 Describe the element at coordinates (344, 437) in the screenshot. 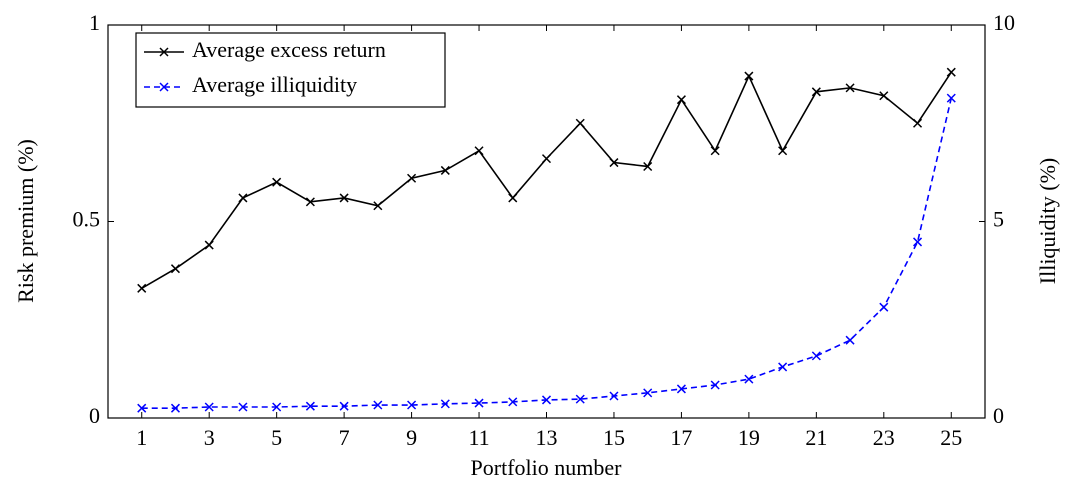

I see `x-tick-label: 7` at that location.